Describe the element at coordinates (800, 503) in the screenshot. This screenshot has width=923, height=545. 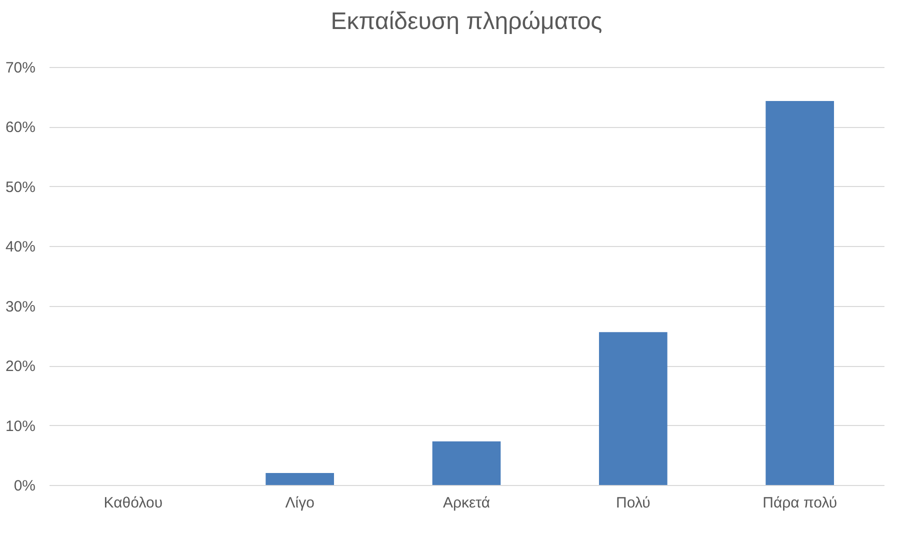
I see `x-tick-label: Πάρα πολύ` at that location.